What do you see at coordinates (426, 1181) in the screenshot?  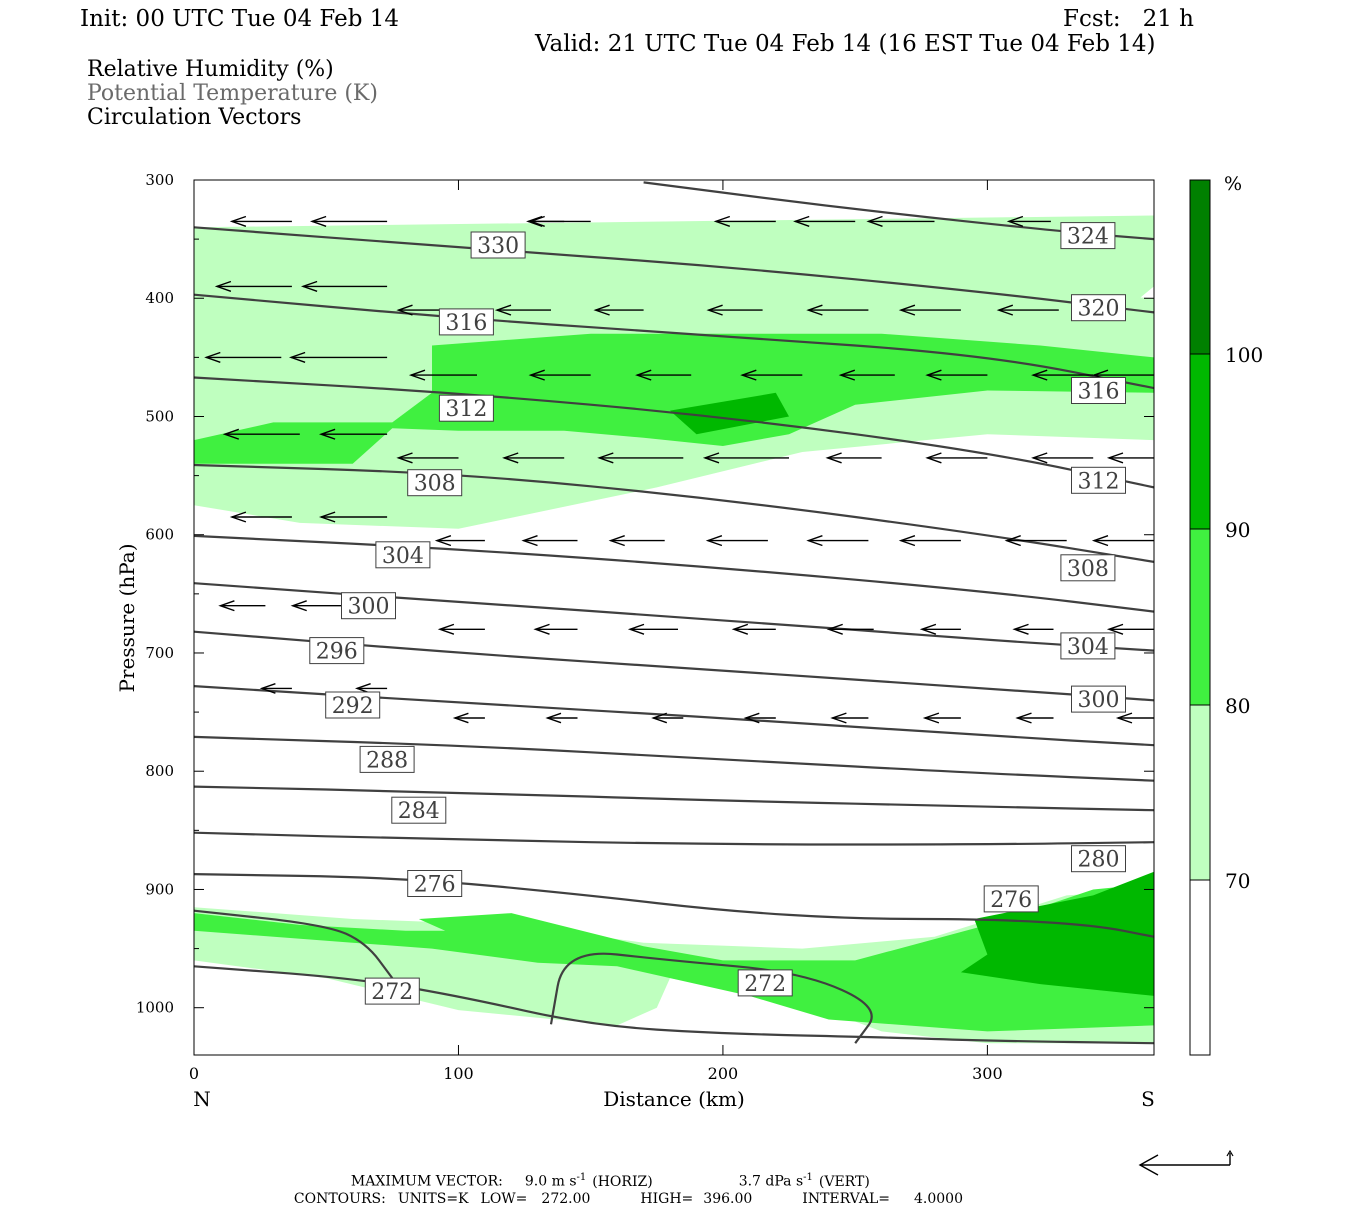 I see `max-vector-label: MAXIMUM VECTOR:` at bounding box center [426, 1181].